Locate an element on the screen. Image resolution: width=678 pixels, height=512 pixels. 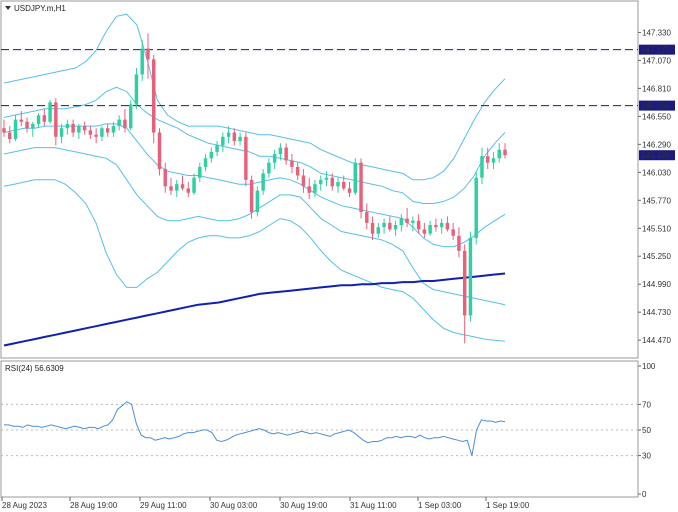
main-pane-title: USDJPY.m,H1 is located at coordinates (40, 8).